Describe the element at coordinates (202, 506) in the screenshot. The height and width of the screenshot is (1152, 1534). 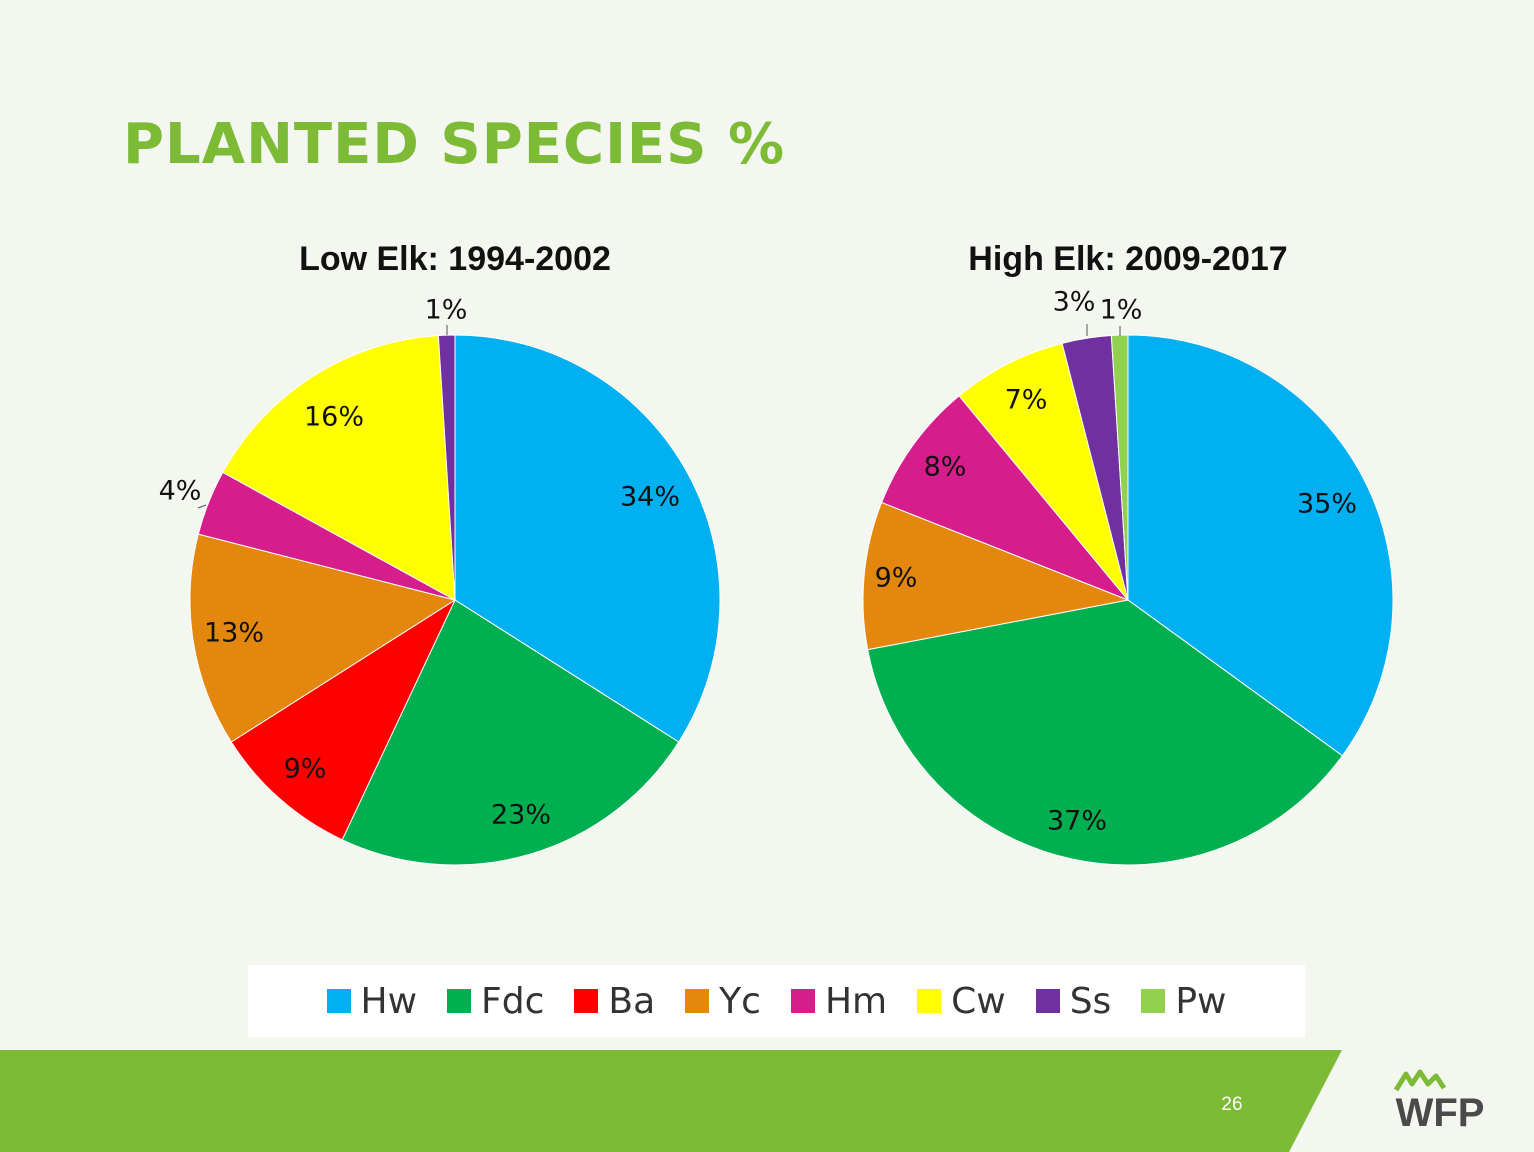
I see `leader-line-hm` at that location.